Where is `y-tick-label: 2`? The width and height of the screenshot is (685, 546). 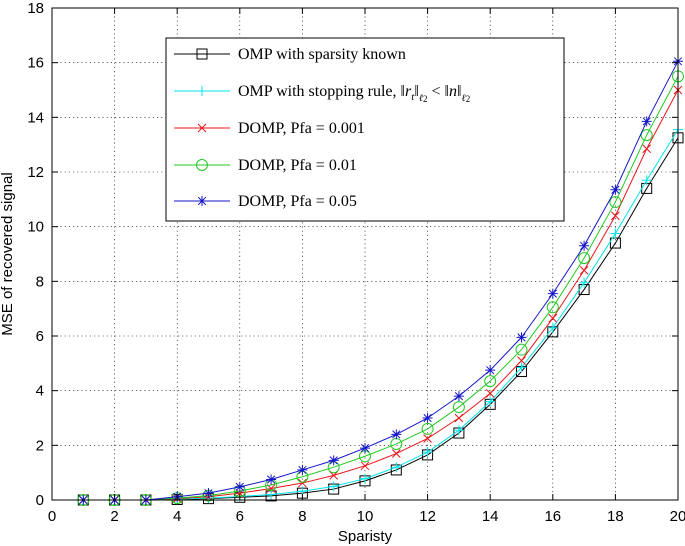
y-tick-label: 2 is located at coordinates (40, 445).